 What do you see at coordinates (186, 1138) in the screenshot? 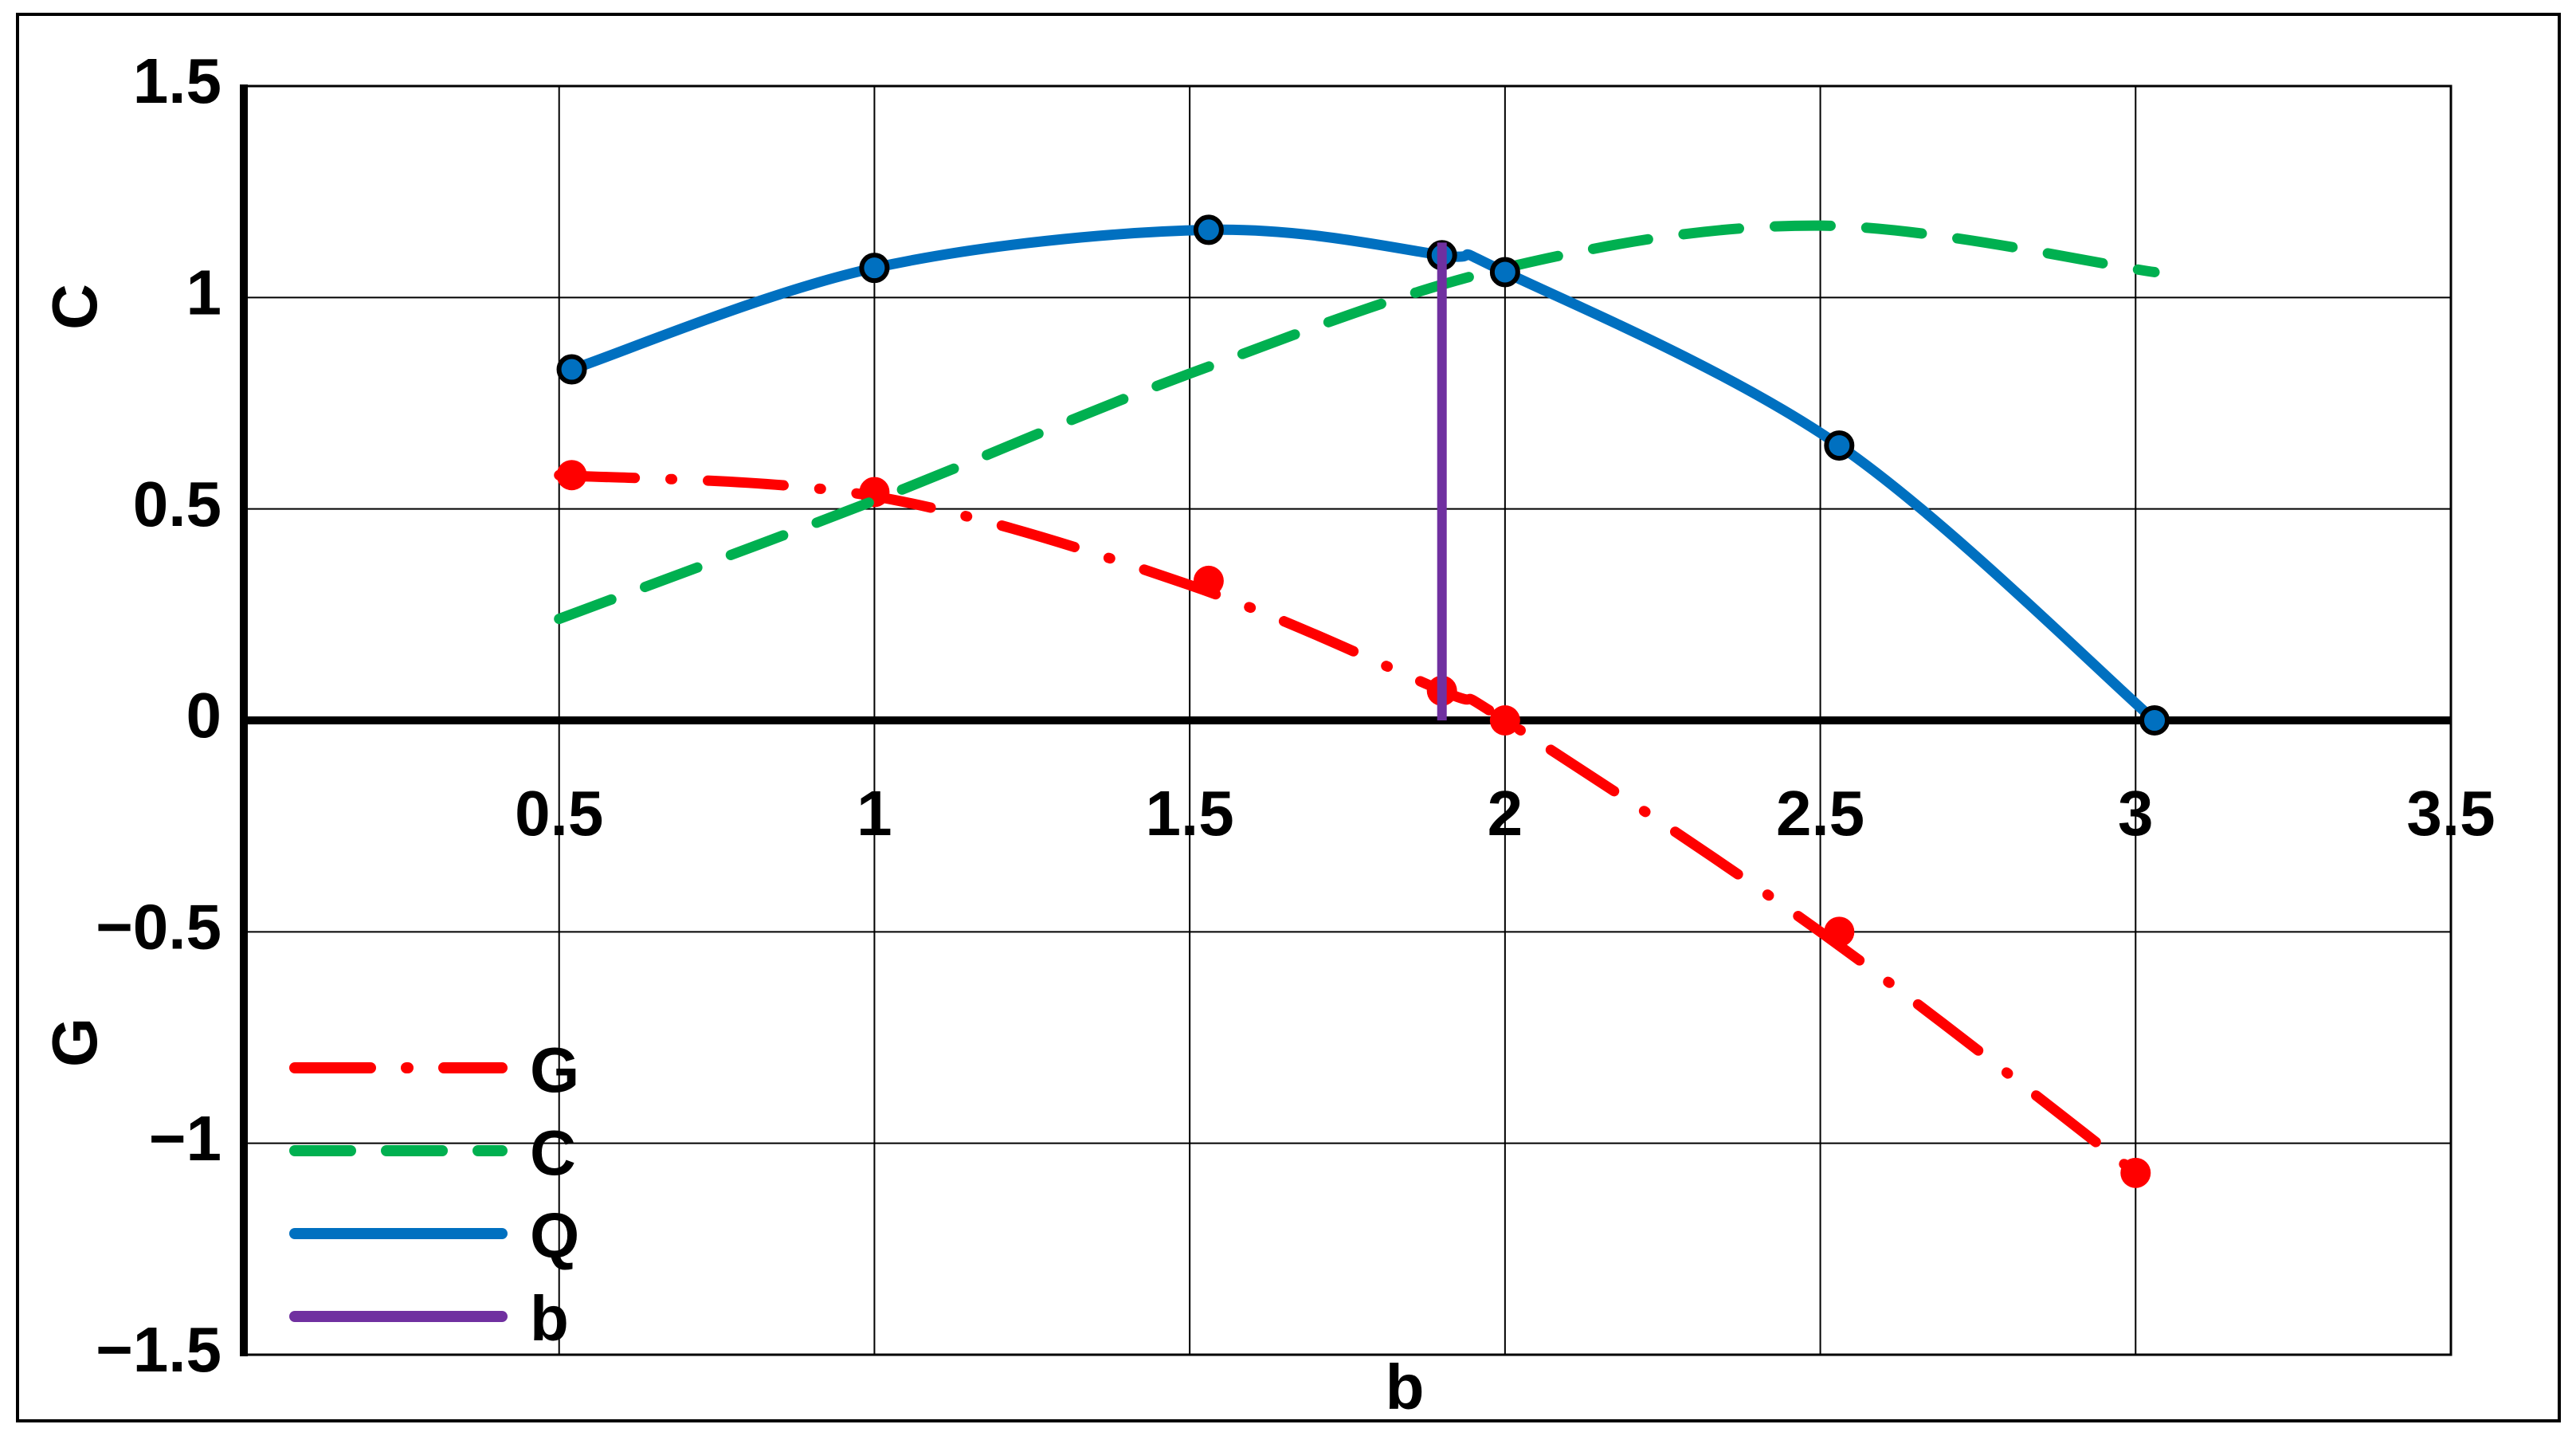
I see `y-tick-label: −1` at bounding box center [186, 1138].